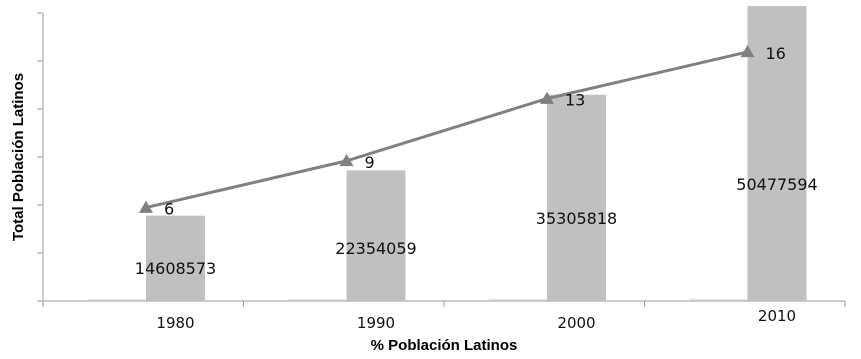 This screenshot has width=861, height=359. I want to click on x-tick-label: 1990, so click(376, 323).